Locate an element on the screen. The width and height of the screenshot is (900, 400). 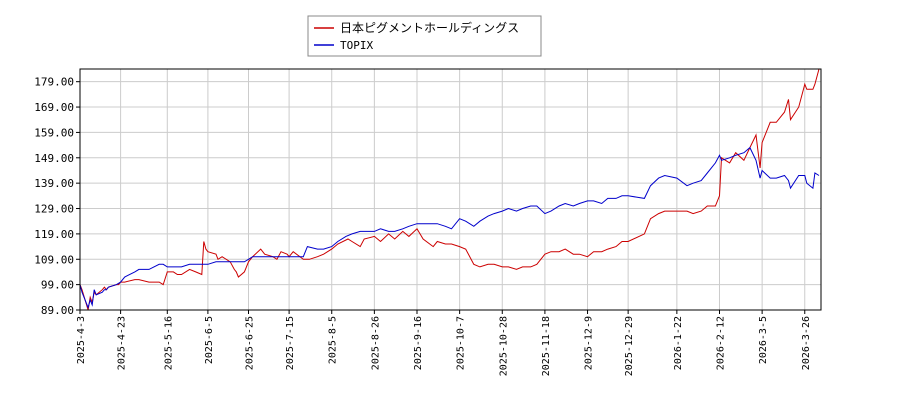
y-tick-label: 99.00 is located at coordinates (57, 285).